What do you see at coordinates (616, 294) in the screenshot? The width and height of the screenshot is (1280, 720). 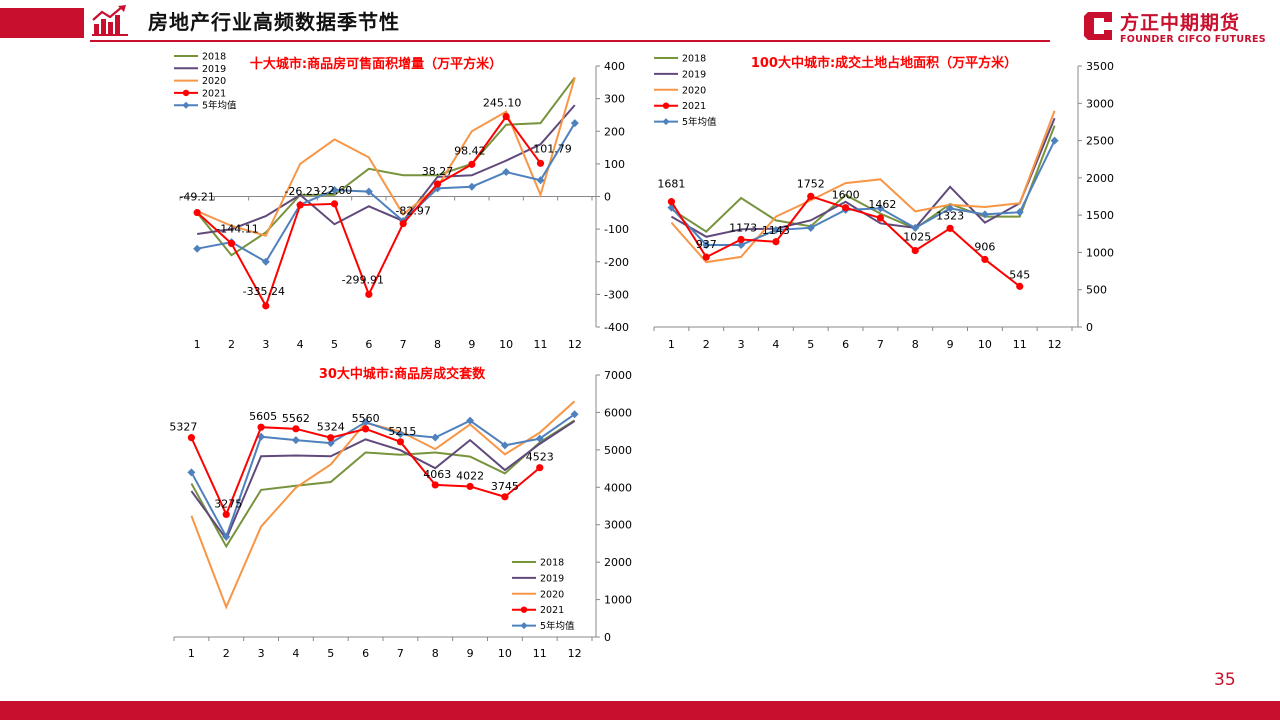 I see `y-tick-label: -300` at bounding box center [616, 294].